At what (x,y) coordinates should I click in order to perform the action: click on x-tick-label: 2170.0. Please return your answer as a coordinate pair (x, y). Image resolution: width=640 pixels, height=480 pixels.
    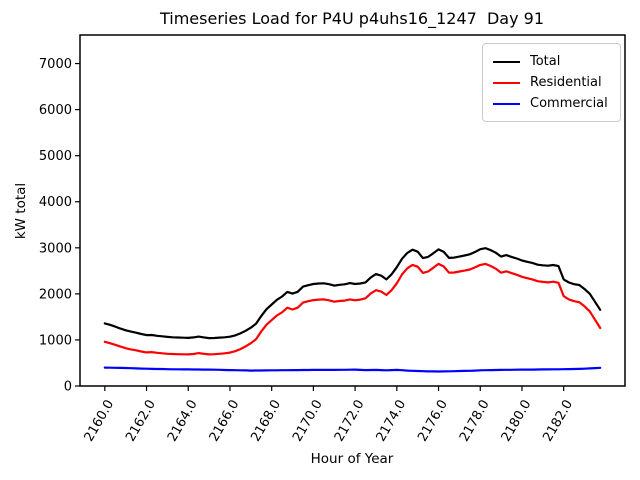
    Looking at the image, I should click on (308, 421).